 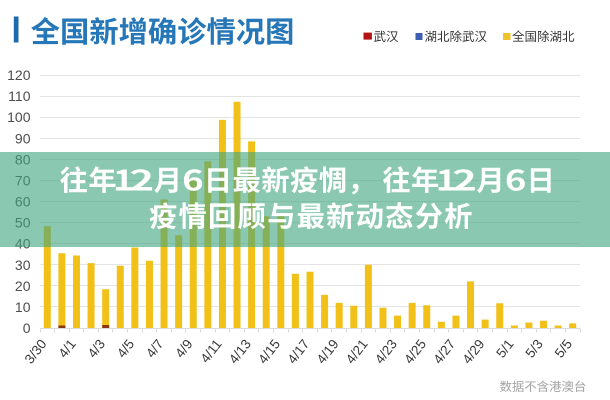 What do you see at coordinates (19, 96) in the screenshot?
I see `svg-text: 110` at bounding box center [19, 96].